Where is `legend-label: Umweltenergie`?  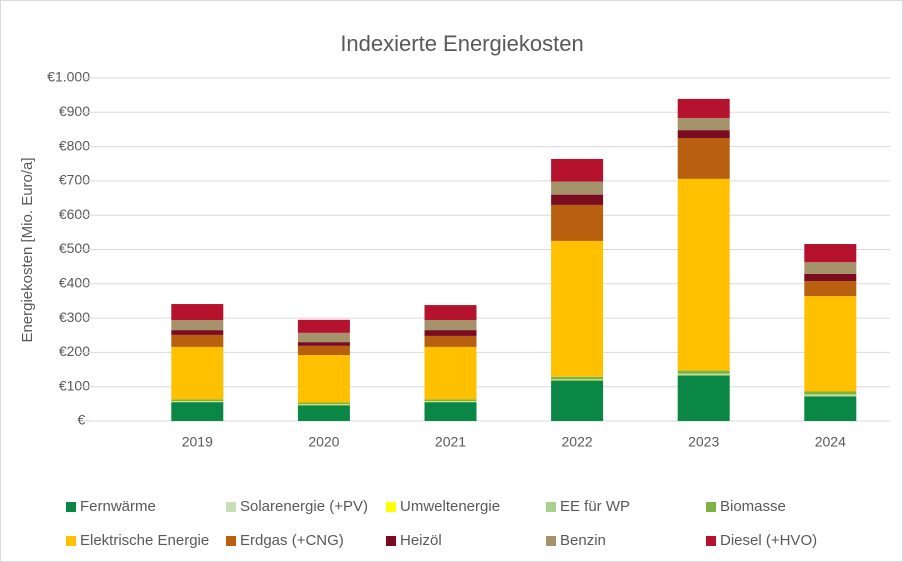
legend-label: Umweltenergie is located at coordinates (450, 506).